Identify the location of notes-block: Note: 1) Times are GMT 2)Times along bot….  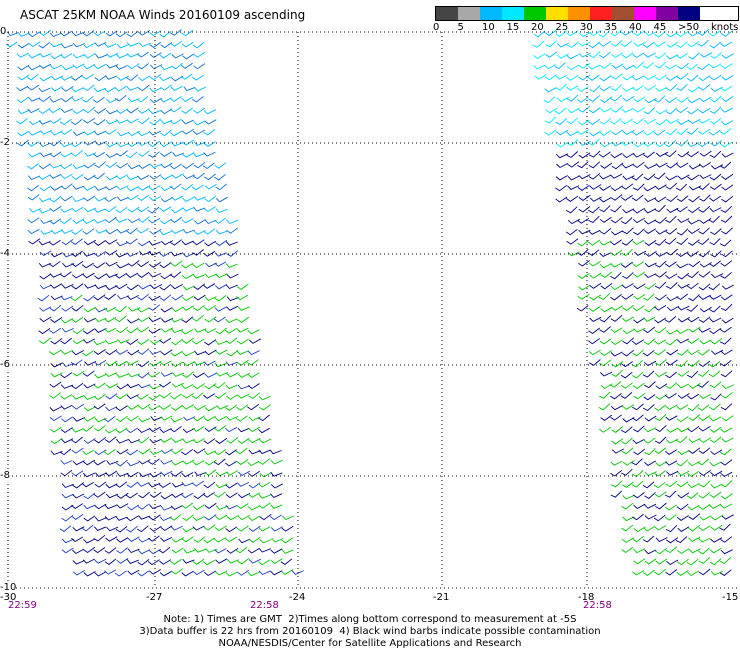
(370, 632).